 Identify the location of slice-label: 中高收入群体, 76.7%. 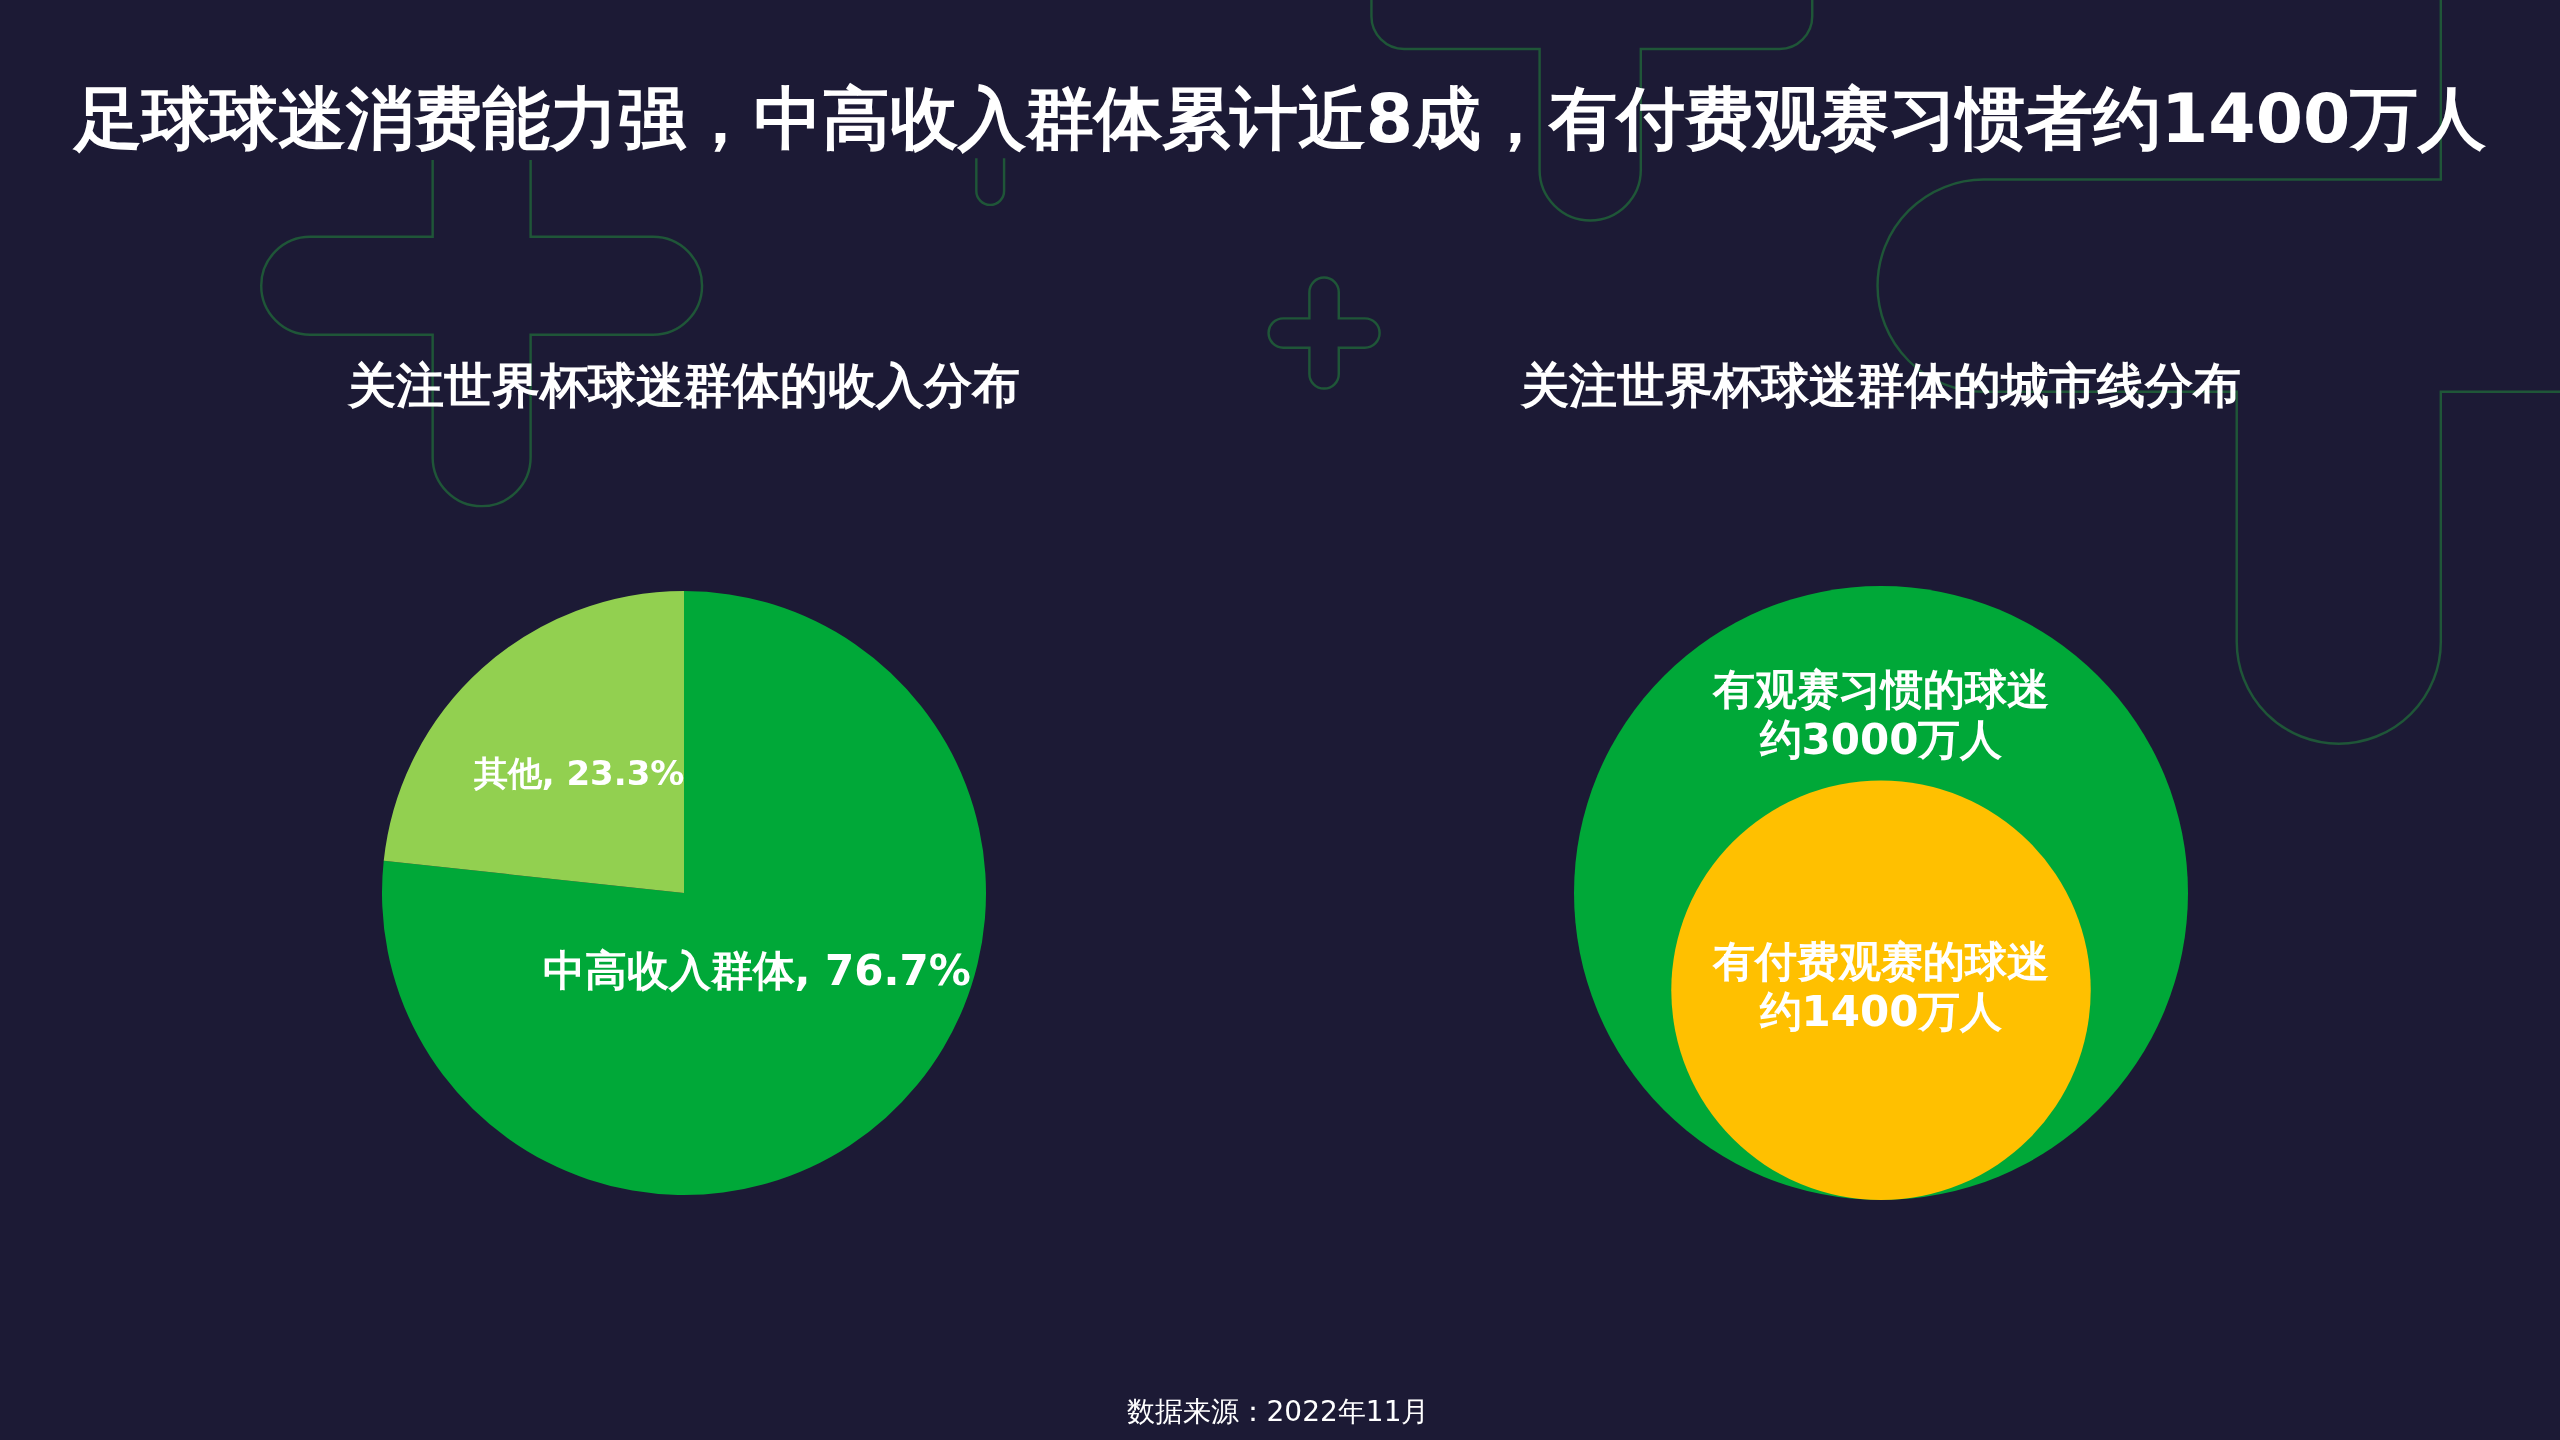
(756, 970).